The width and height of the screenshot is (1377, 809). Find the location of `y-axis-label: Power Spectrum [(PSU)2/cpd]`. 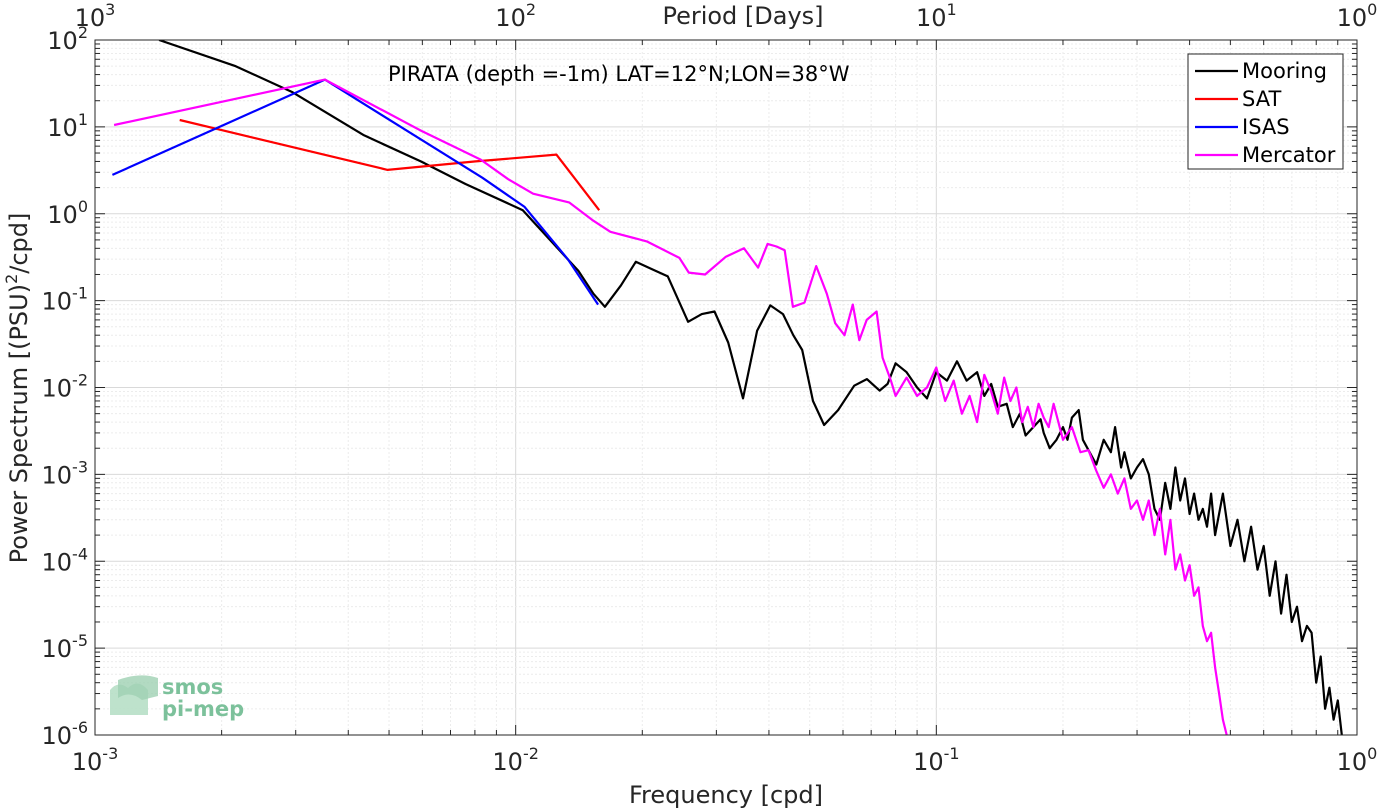

y-axis-label: Power Spectrum [(PSU)2/cpd] is located at coordinates (17, 388).